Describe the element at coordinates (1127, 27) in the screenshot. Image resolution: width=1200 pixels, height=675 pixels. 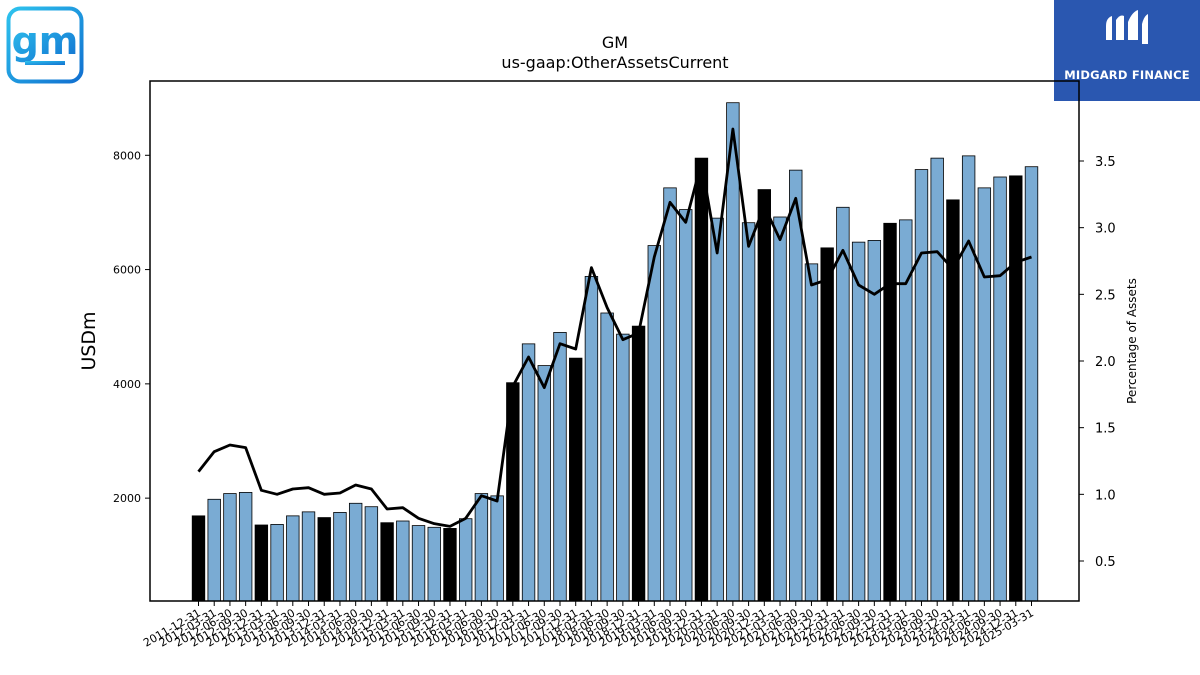
I see `midgard-logo-icon` at that location.